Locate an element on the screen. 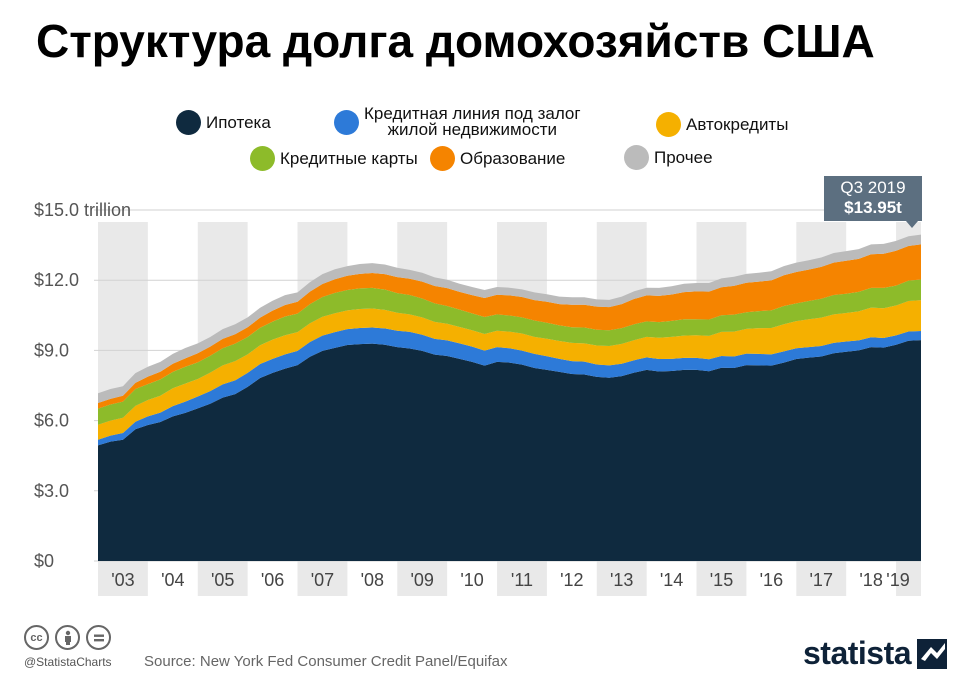  x-tick-label: '07 is located at coordinates (322, 580).